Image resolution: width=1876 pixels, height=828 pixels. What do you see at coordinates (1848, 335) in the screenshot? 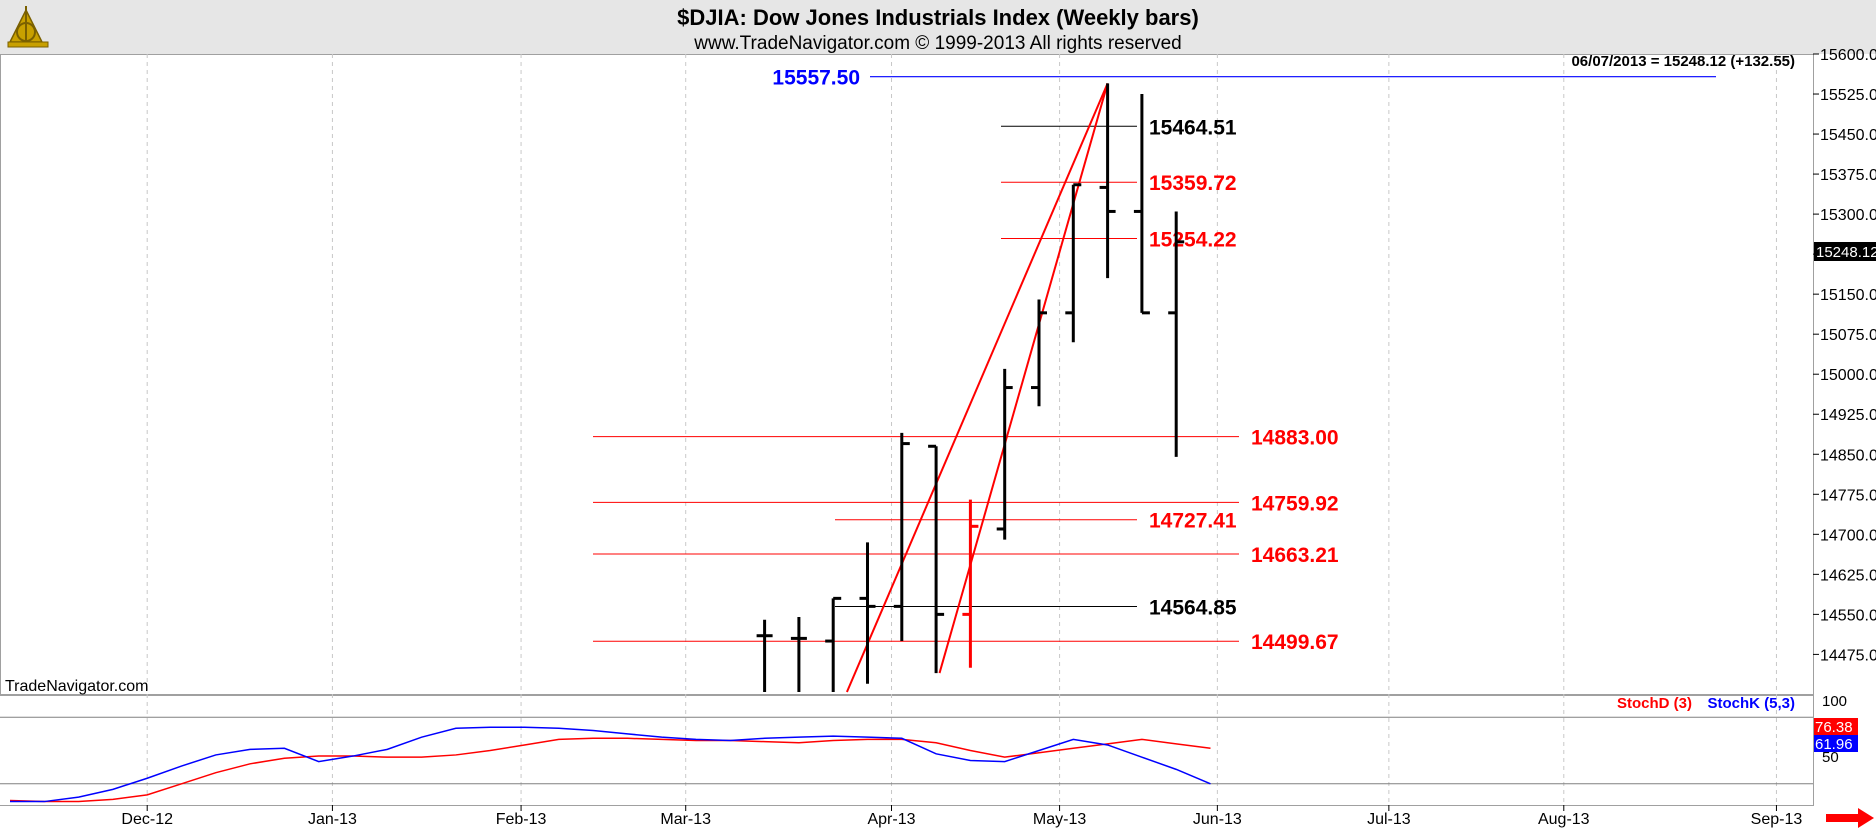
I see `y-tick-label: 15075.00` at bounding box center [1848, 335].